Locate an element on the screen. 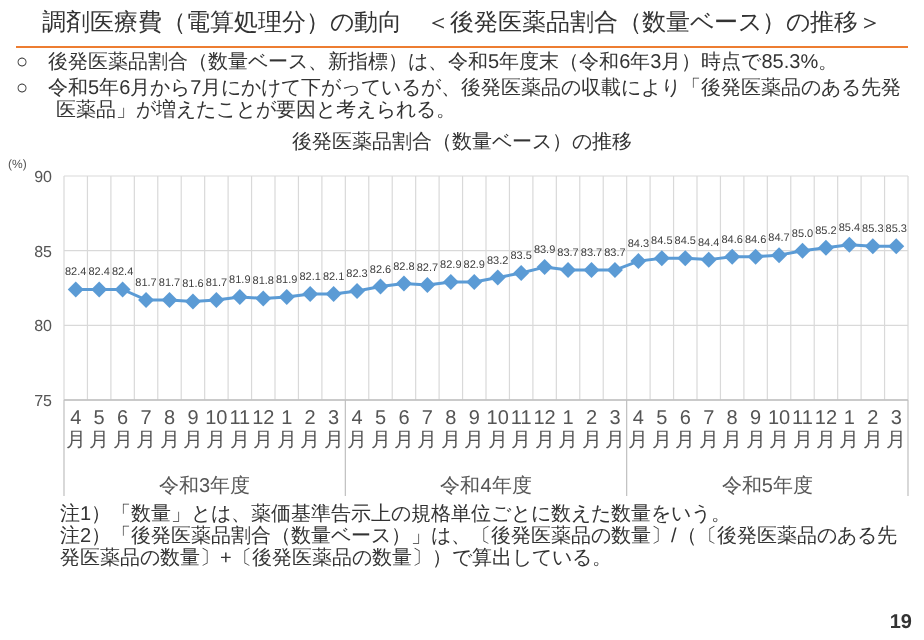 The height and width of the screenshot is (640, 924). chart-subtitle: 後発医薬品割合（数量ベース）の推移 is located at coordinates (462, 142).